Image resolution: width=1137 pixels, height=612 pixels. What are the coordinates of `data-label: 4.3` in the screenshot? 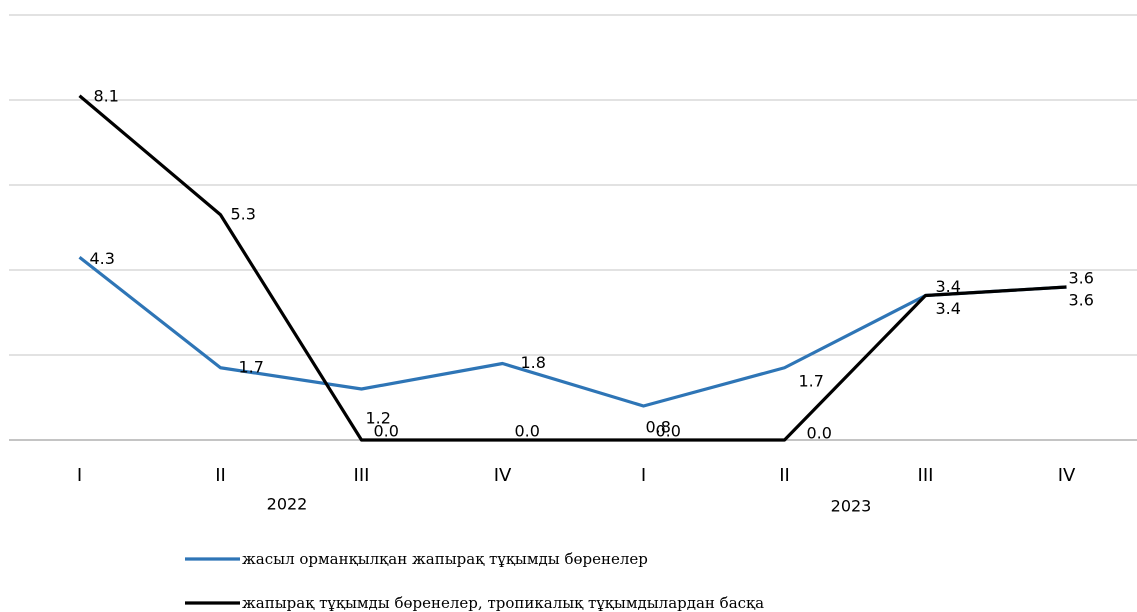 It's located at (102, 258).